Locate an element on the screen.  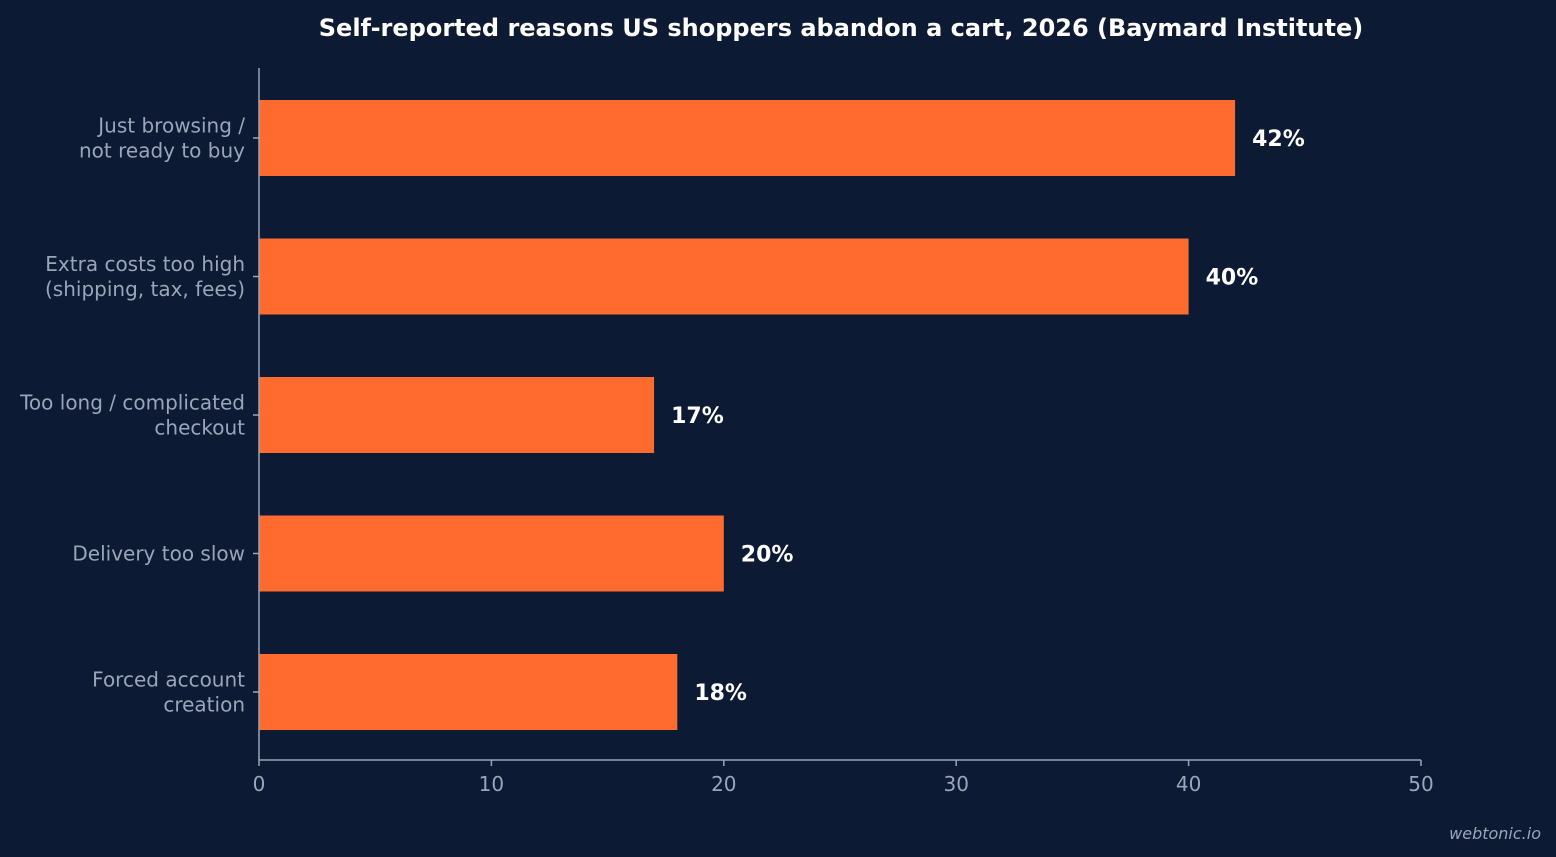
x-tick-label: 20 is located at coordinates (723, 784).